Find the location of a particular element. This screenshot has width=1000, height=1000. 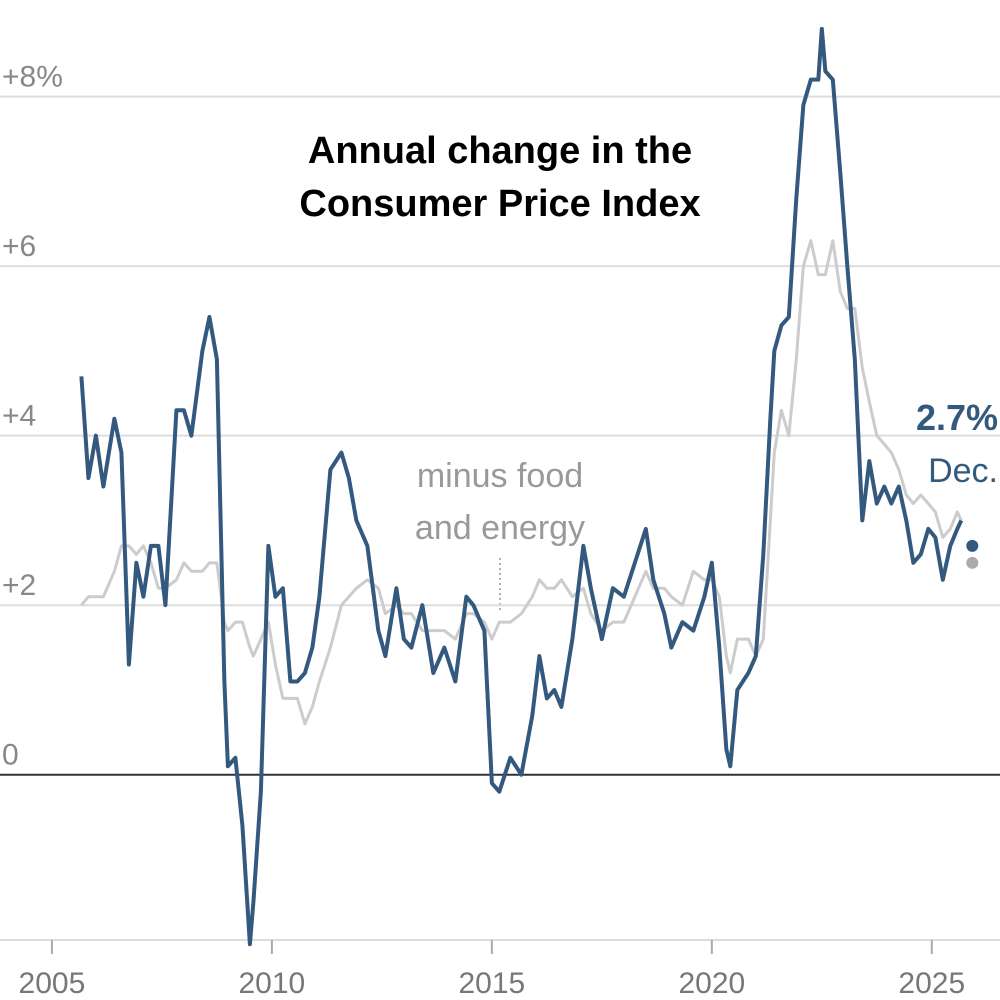

series-annotation: minus food and energy is located at coordinates (500, 502).